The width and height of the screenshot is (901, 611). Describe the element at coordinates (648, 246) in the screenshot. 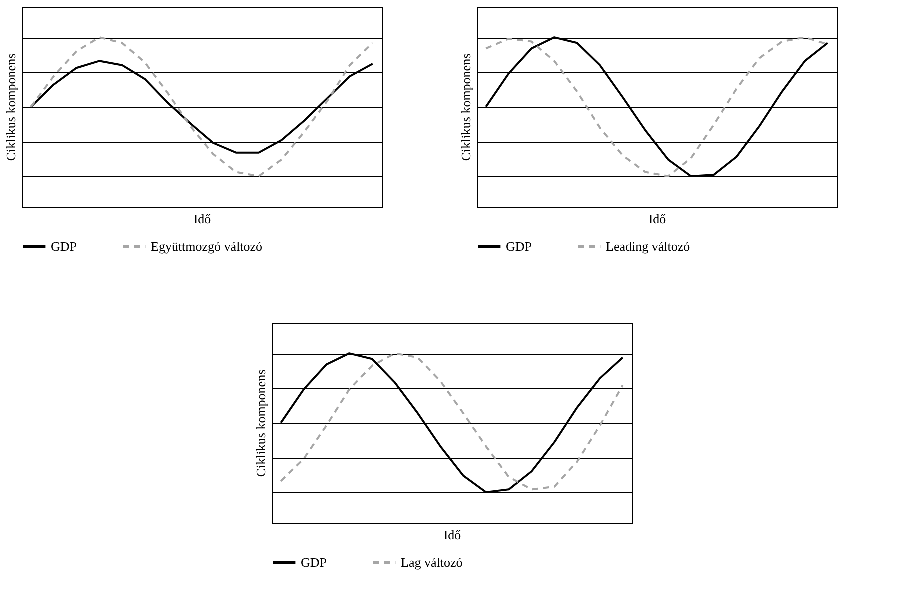

I see `legend-label: Leading változó` at that location.